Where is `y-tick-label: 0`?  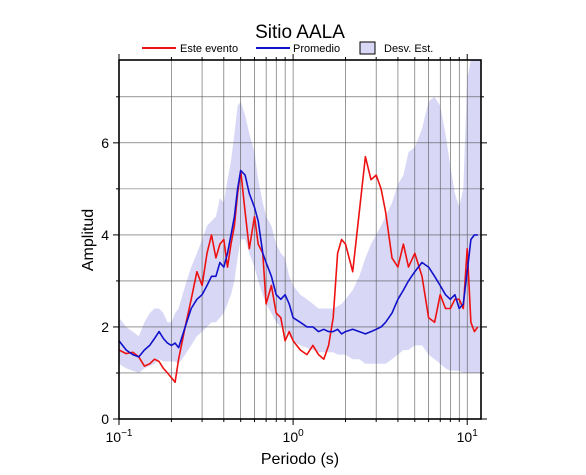
y-tick-label: 0 is located at coordinates (105, 419).